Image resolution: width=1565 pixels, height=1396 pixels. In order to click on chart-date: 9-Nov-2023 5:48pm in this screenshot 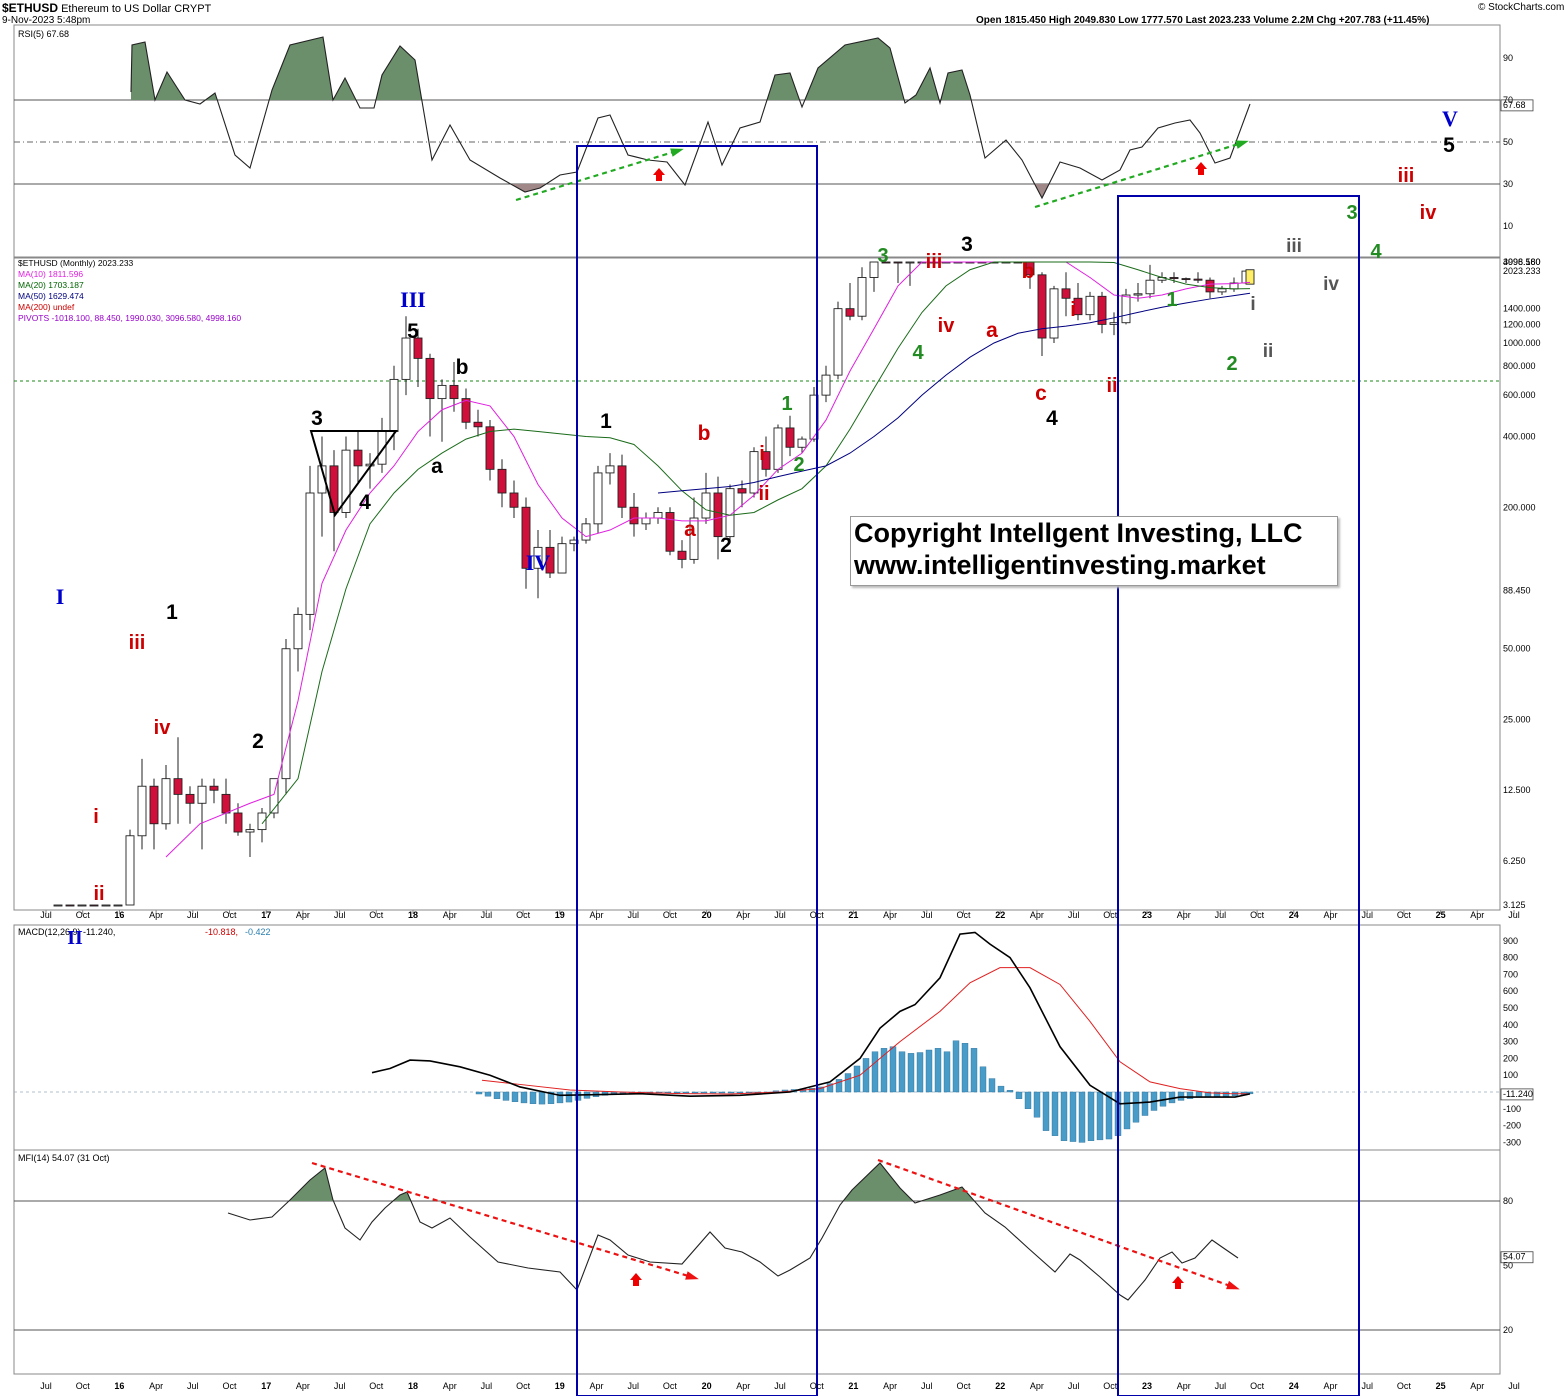, I will do `click(46, 20)`.